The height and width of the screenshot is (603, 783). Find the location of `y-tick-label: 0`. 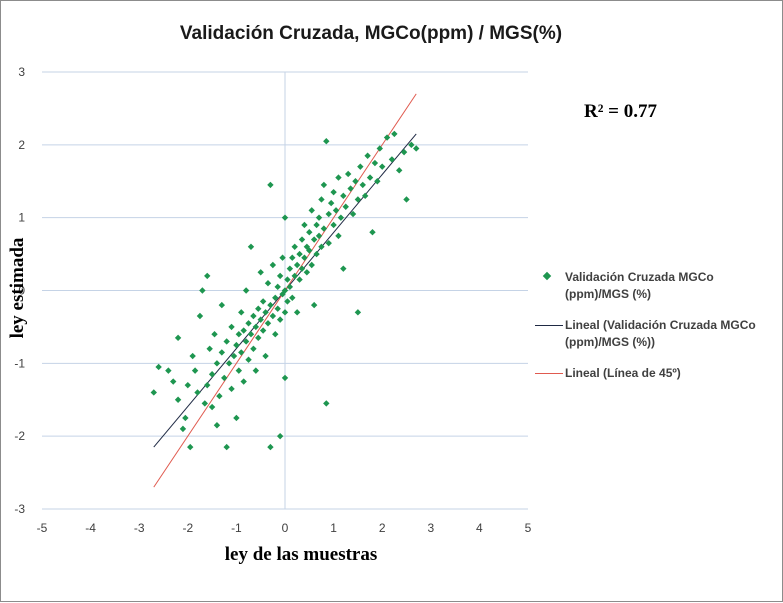

y-tick-label: 0 is located at coordinates (21, 291).